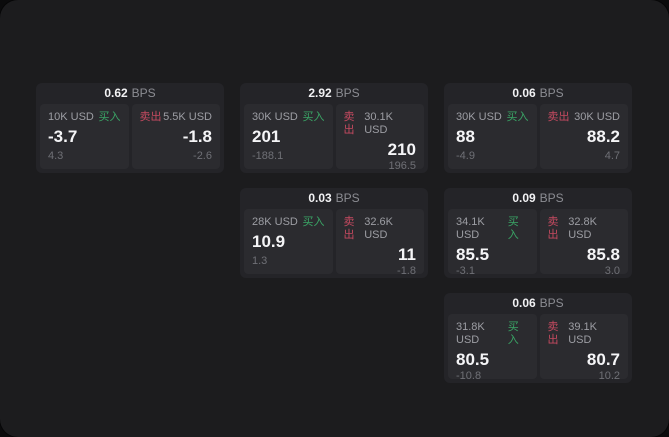  What do you see at coordinates (469, 376) in the screenshot?
I see `buy-delta: -10.8` at bounding box center [469, 376].